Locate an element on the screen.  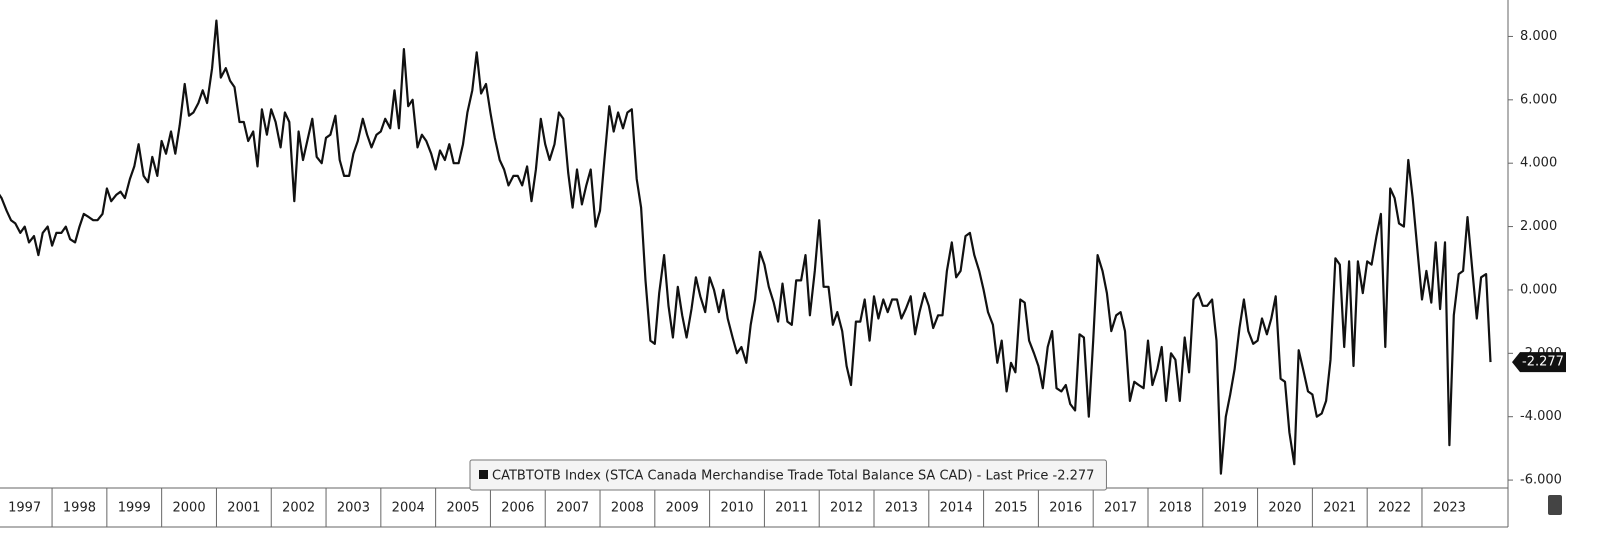
x-tick-label: 2012 is located at coordinates (846, 508).